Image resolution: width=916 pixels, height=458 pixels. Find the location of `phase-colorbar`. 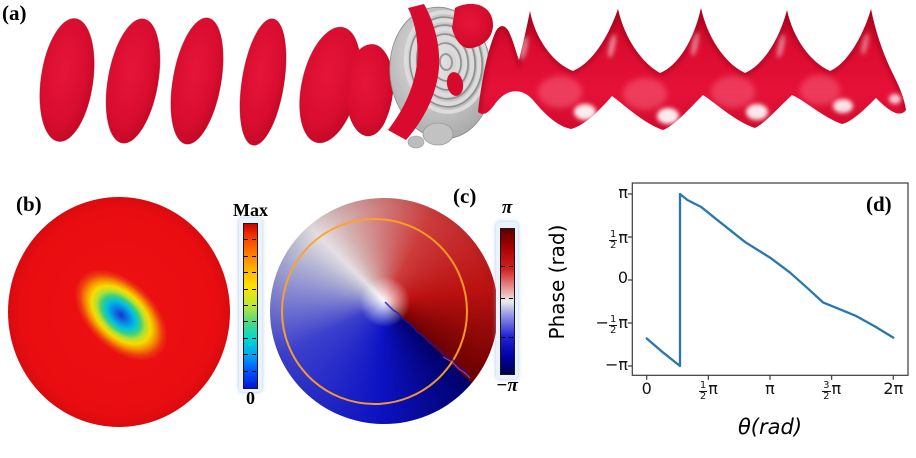

phase-colorbar is located at coordinates (507, 301).